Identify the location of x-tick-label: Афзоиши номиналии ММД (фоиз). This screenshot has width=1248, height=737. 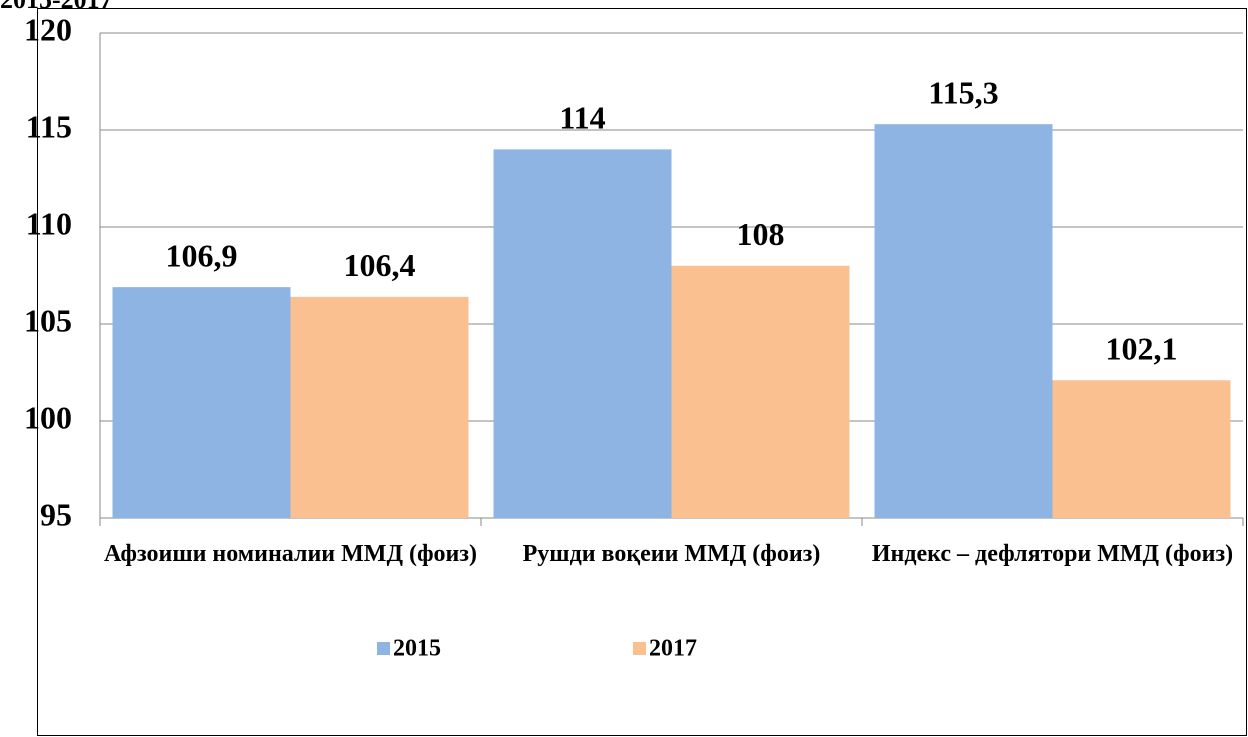
(290, 554).